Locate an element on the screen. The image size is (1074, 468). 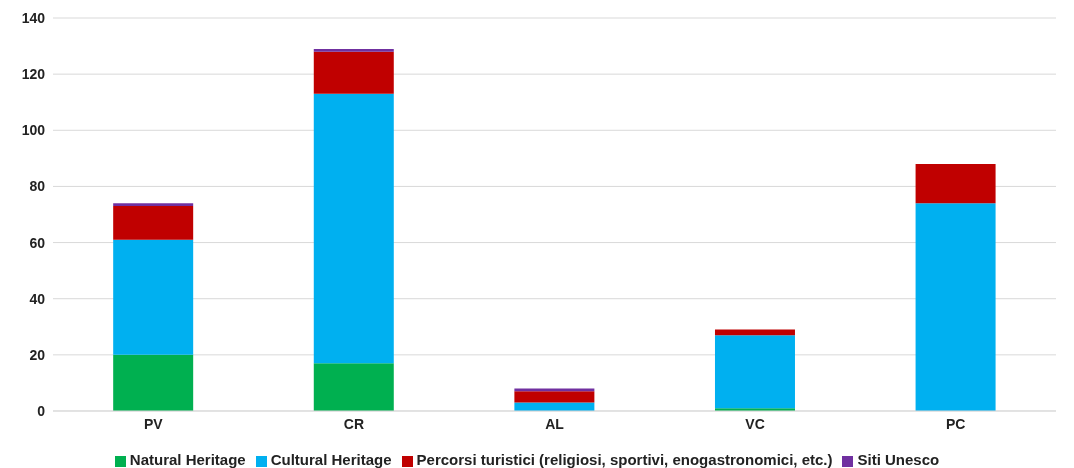
y-tick-label: 100 is located at coordinates (33, 130).